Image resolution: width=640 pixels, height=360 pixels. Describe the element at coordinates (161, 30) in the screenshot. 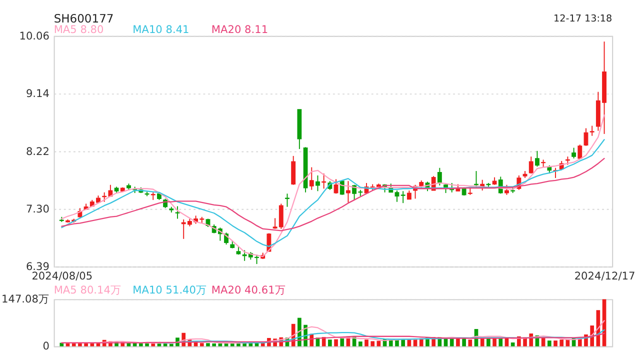

I see `text: MA10 8.41` at that location.